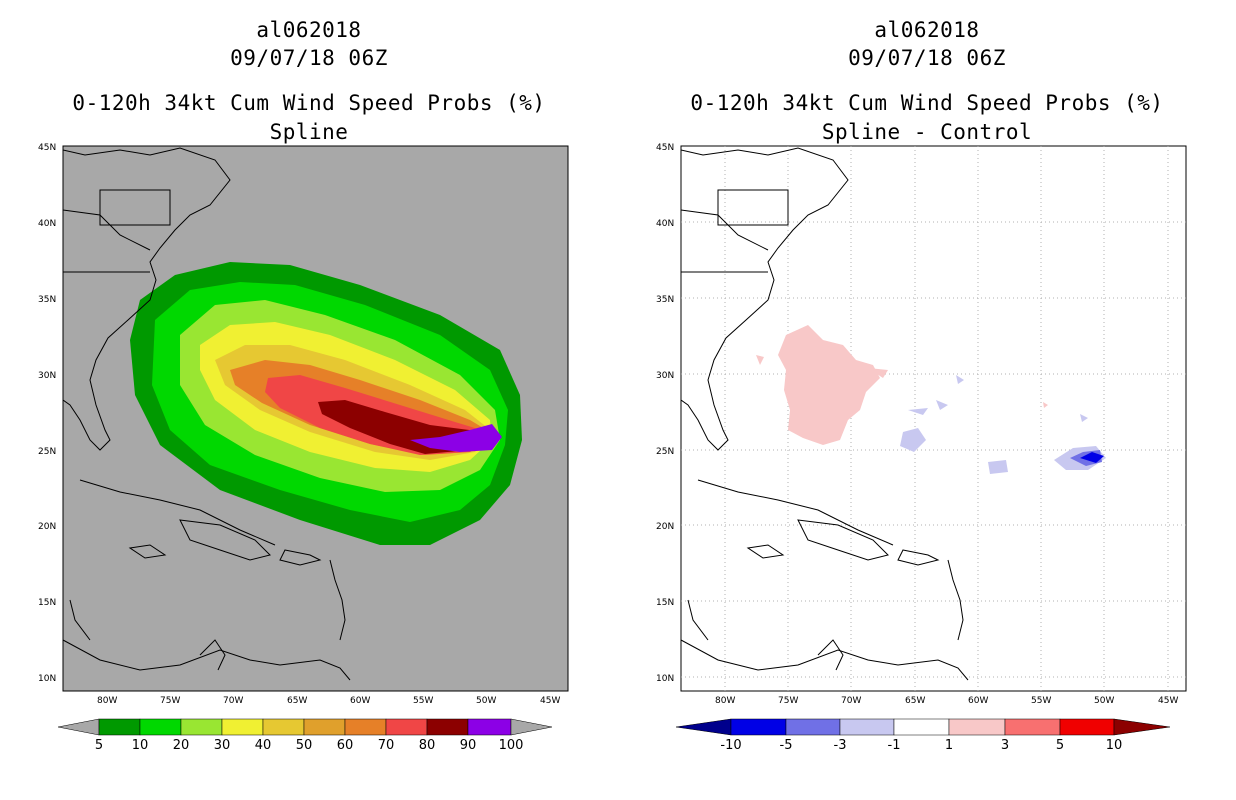 The height and width of the screenshot is (800, 1236). Describe the element at coordinates (730, 745) in the screenshot. I see `colorbar-label: -10` at that location.